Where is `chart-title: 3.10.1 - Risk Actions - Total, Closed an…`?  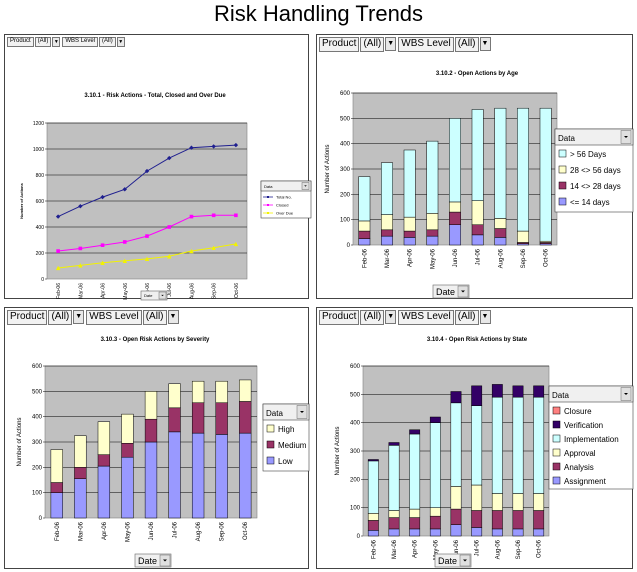
chart-title: 3.10.1 - Risk Actions - Total, Closed an… is located at coordinates (155, 96).